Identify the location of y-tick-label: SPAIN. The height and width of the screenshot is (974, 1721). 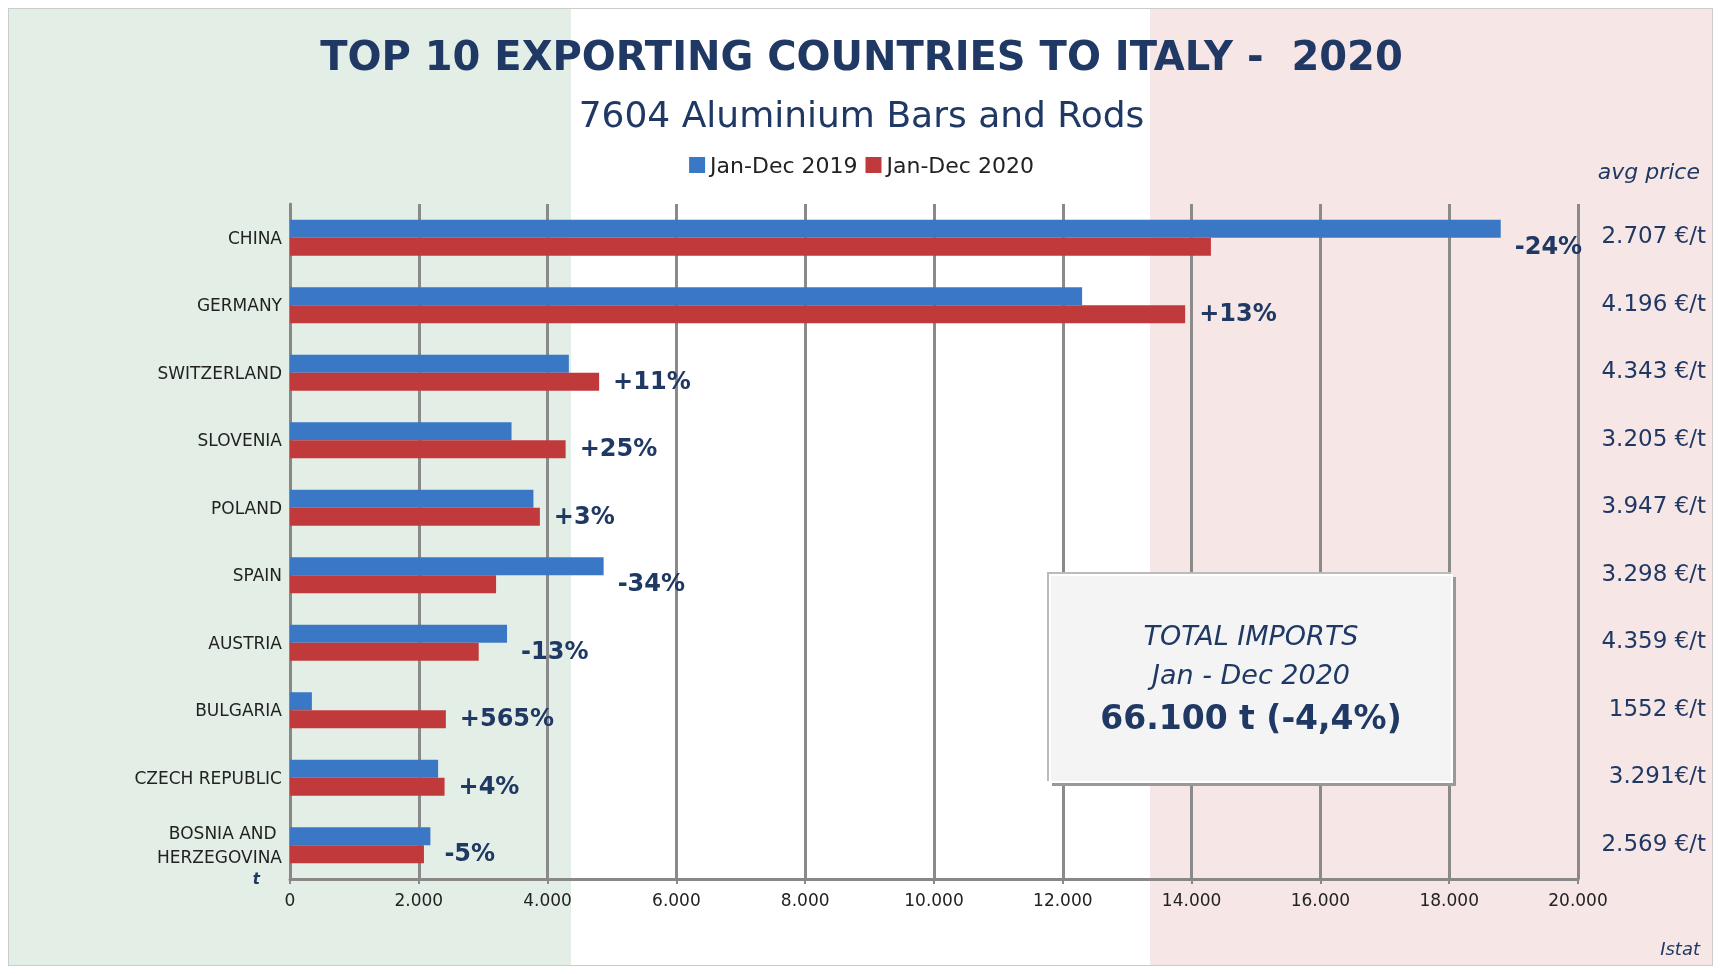
(257, 575).